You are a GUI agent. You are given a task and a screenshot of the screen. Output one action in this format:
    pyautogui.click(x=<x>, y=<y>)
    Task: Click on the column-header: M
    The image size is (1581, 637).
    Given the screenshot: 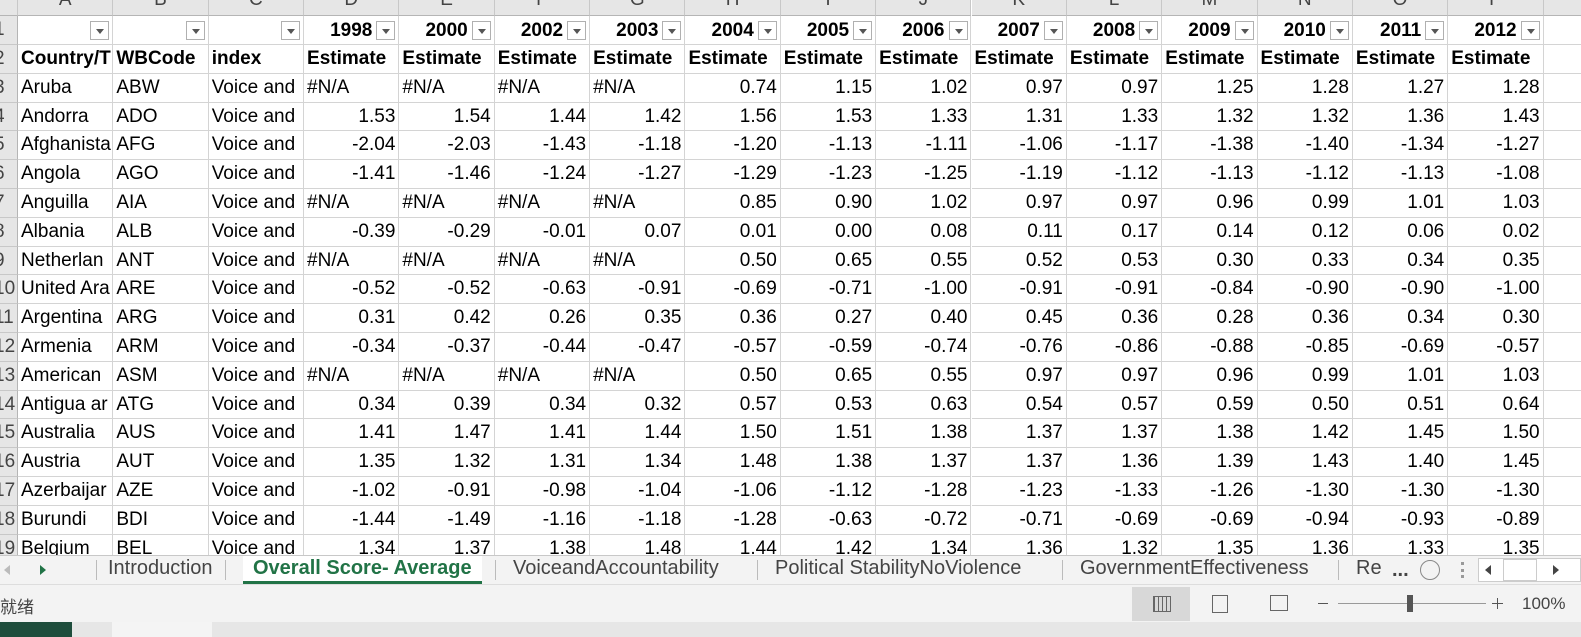 What is the action you would take?
    pyautogui.click(x=1210, y=8)
    